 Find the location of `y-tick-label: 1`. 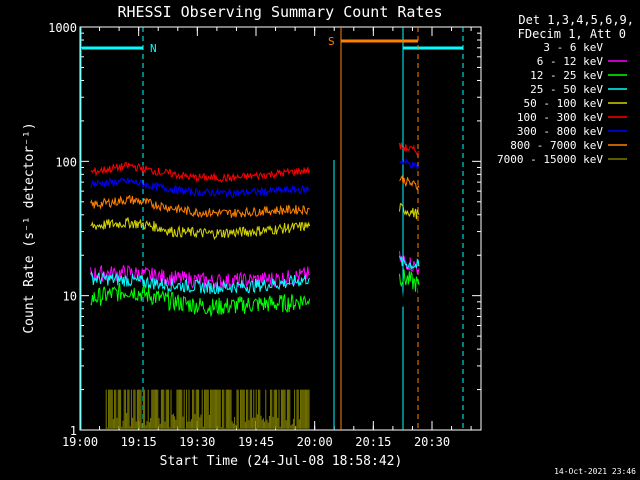

y-tick-label: 1 is located at coordinates (73, 431).